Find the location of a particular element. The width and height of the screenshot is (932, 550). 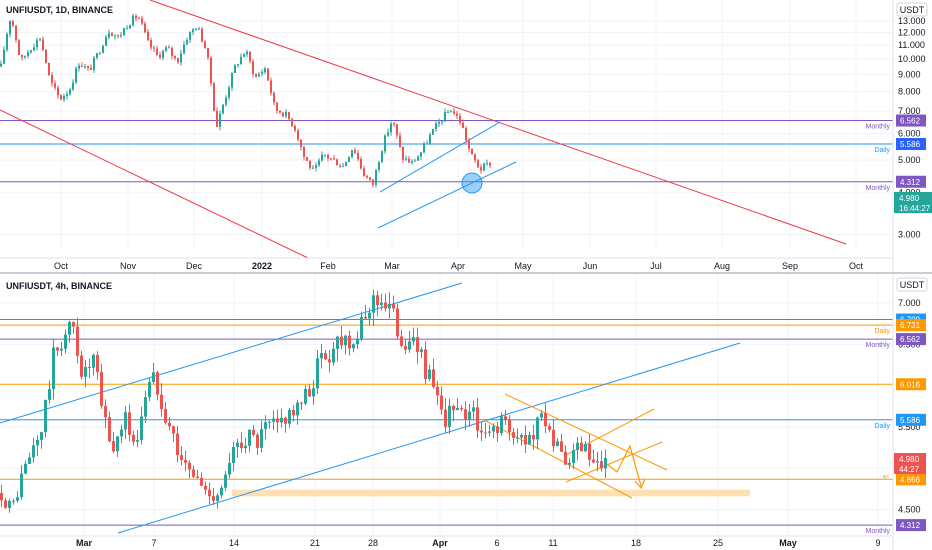

projection-path is located at coordinates (622, 465).